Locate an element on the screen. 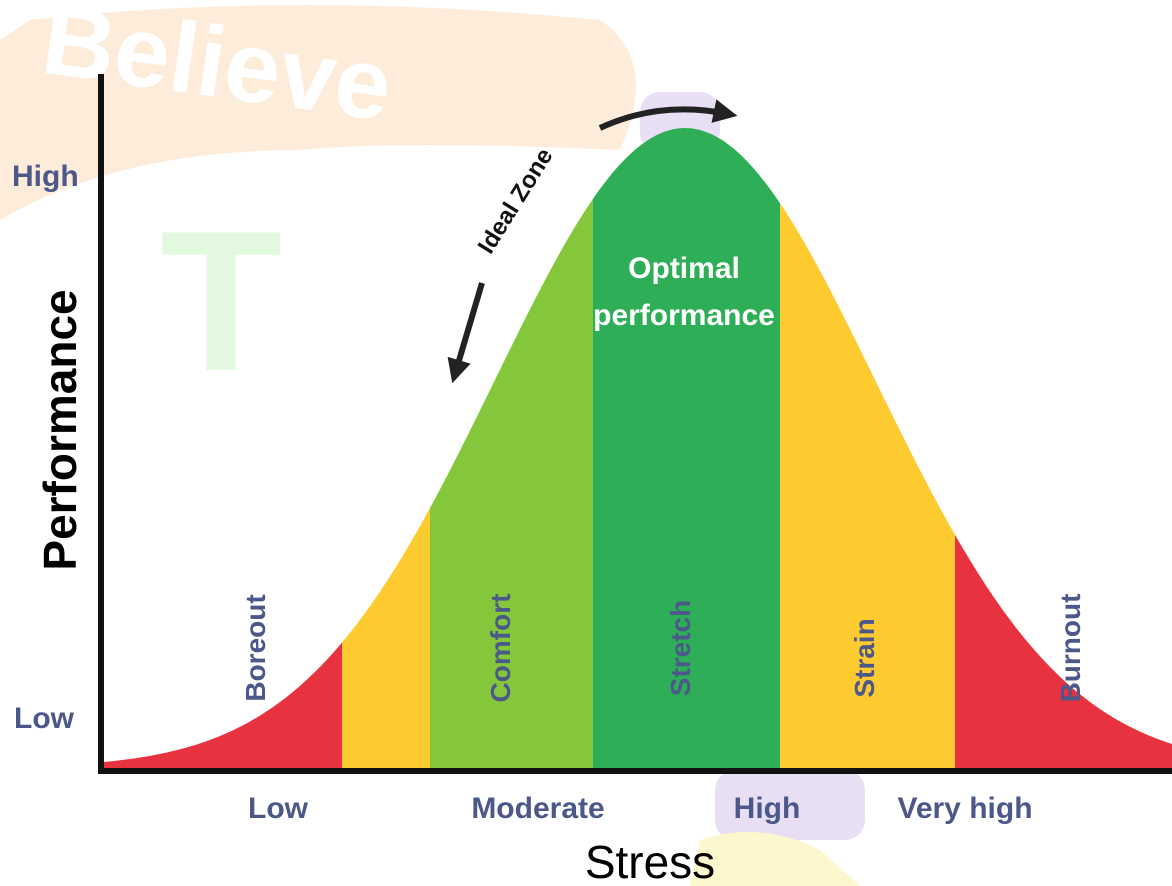  y-label-high: High is located at coordinates (45, 176).